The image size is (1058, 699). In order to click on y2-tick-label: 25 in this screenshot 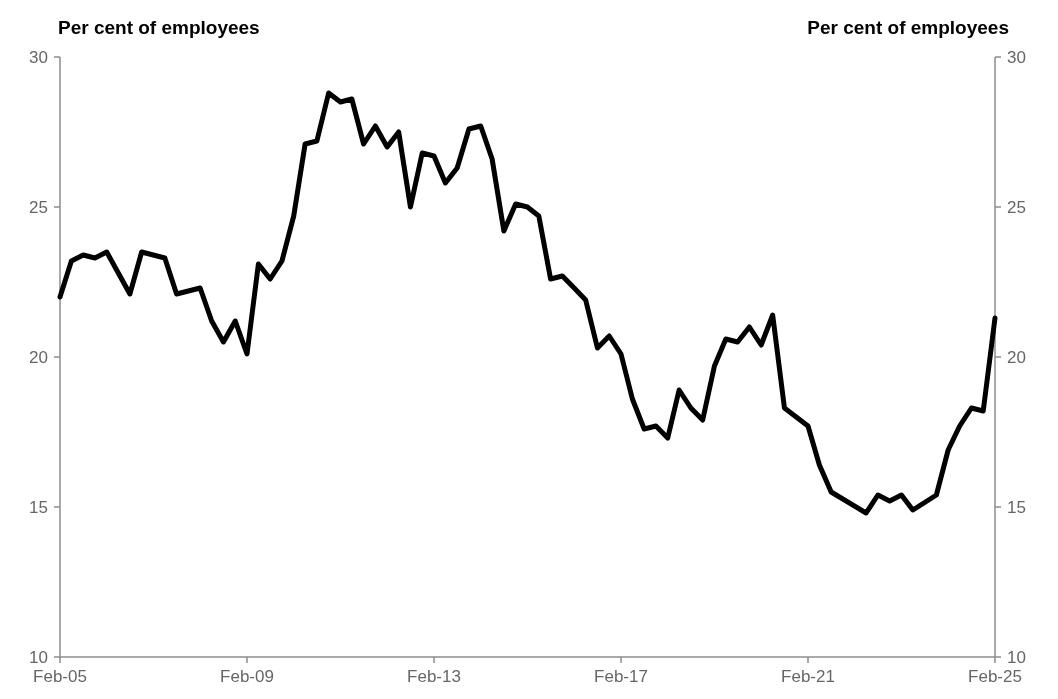, I will do `click(1016, 207)`.